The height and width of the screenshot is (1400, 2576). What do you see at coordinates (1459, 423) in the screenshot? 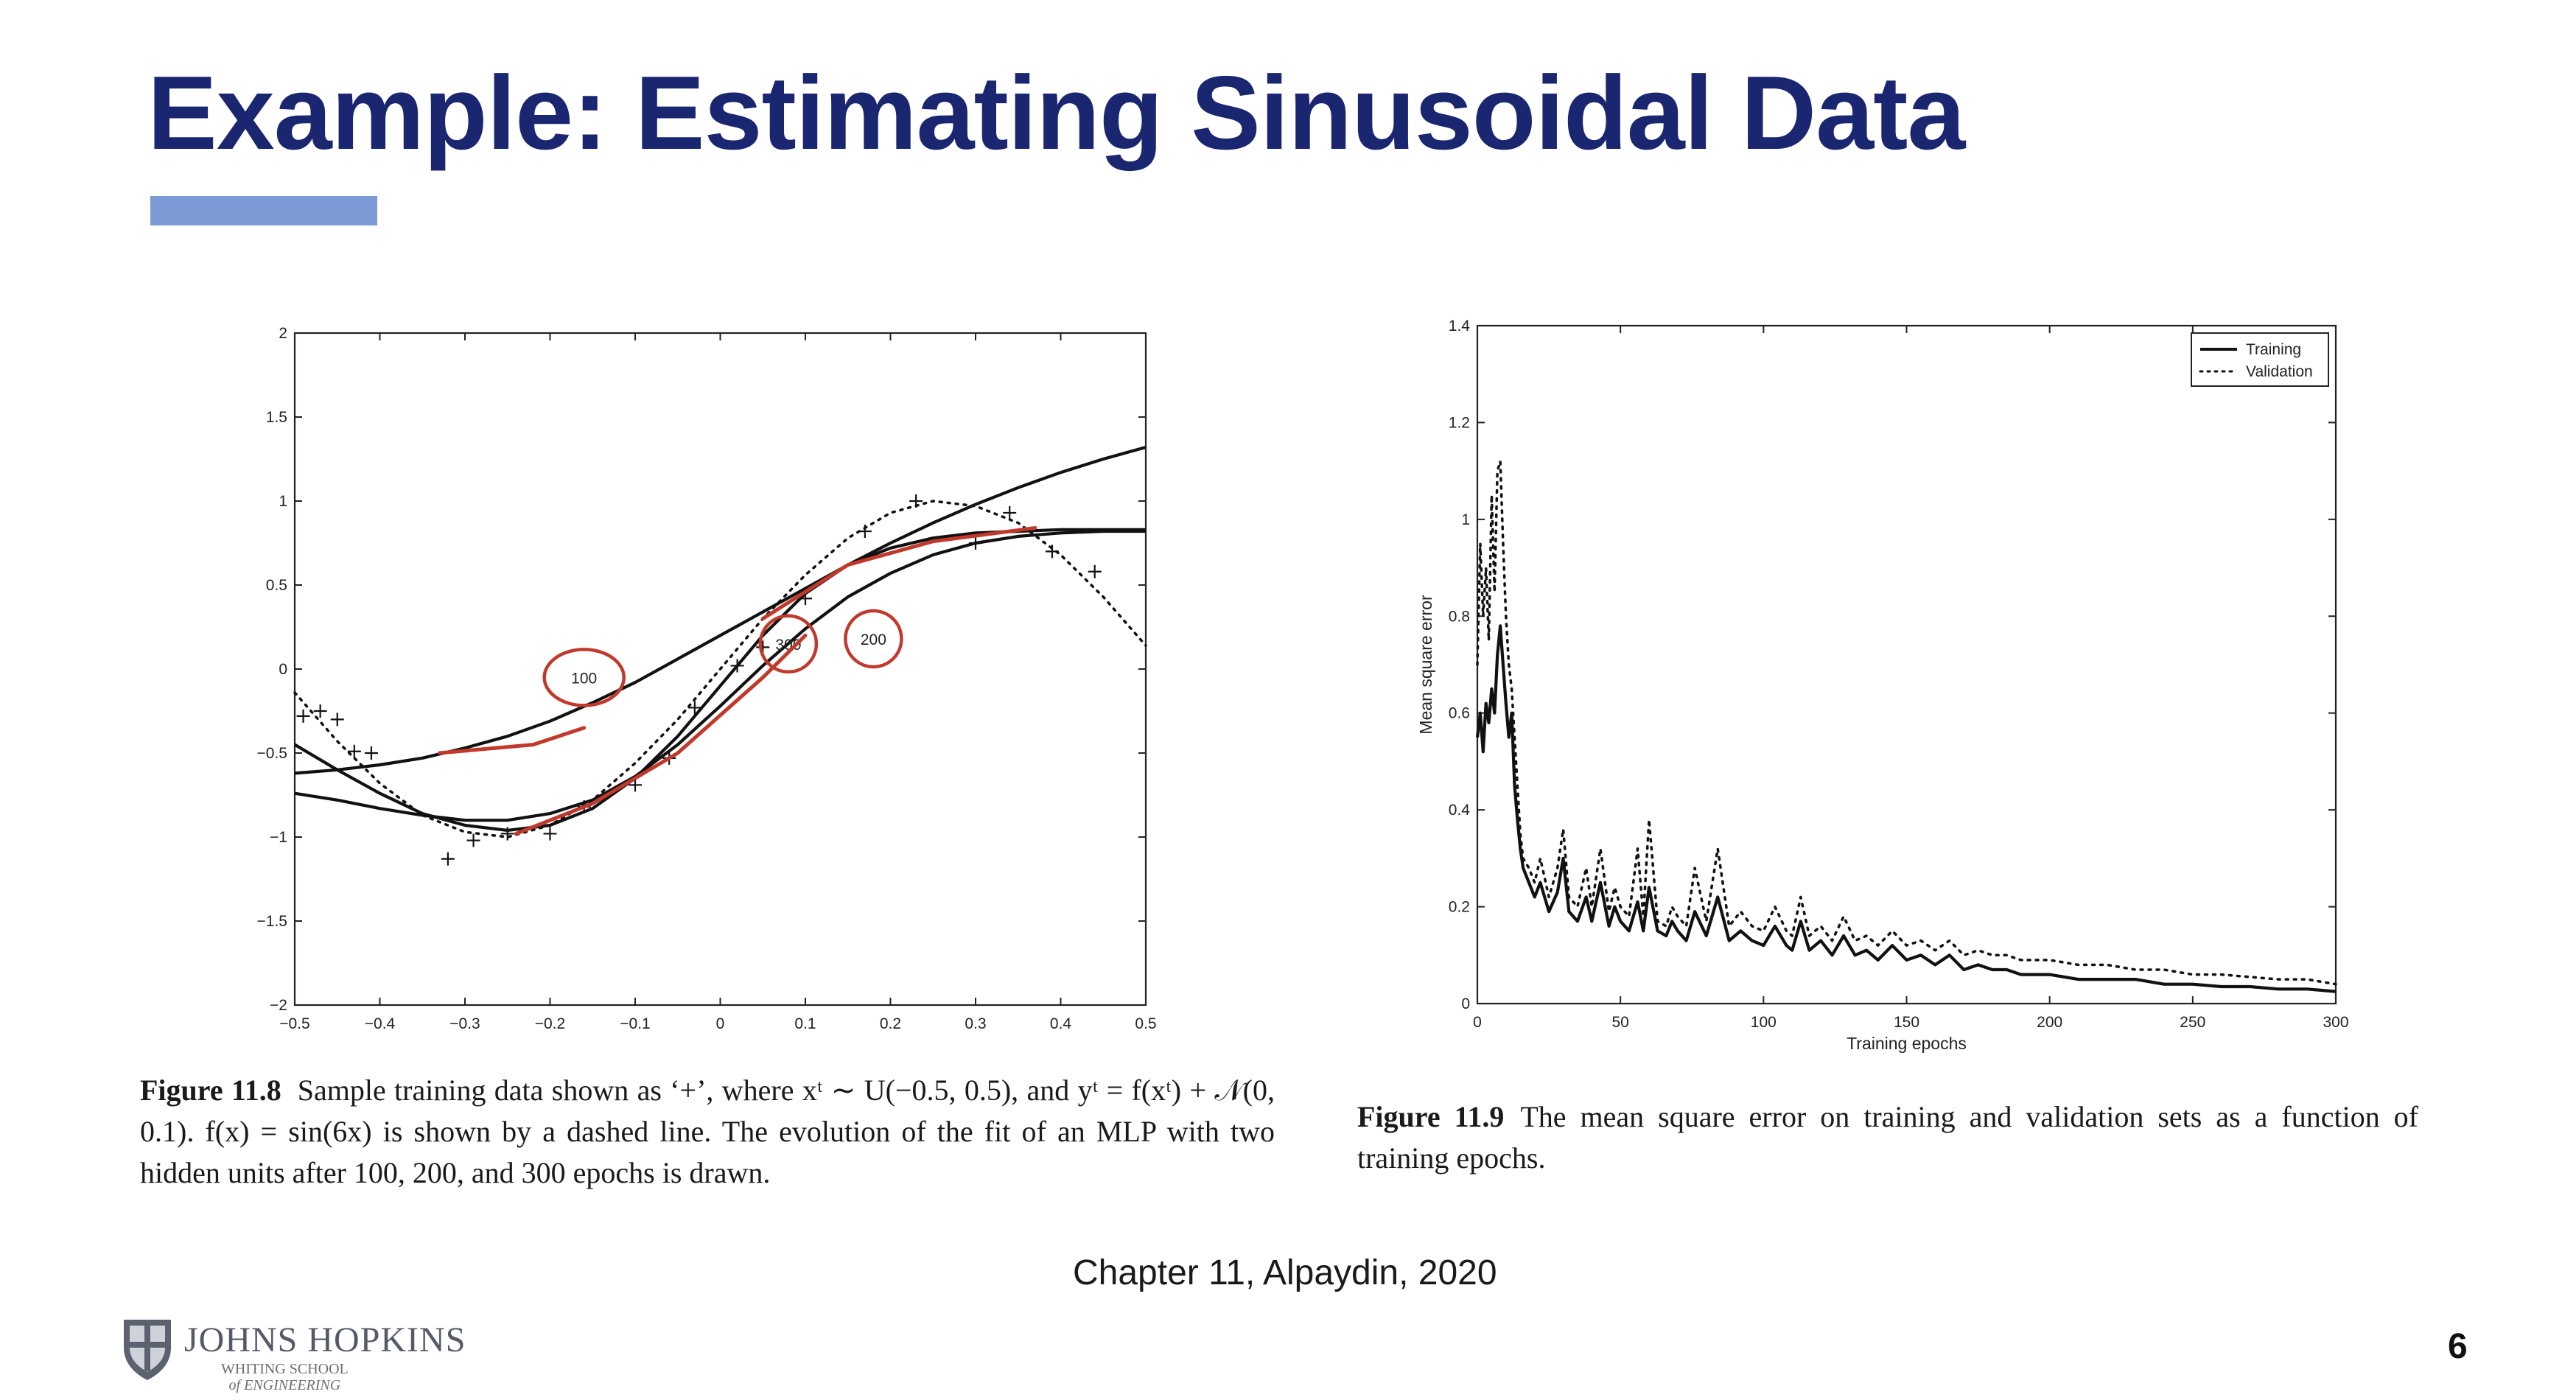
I see `right-y-tick-label: 1.2` at bounding box center [1459, 423].